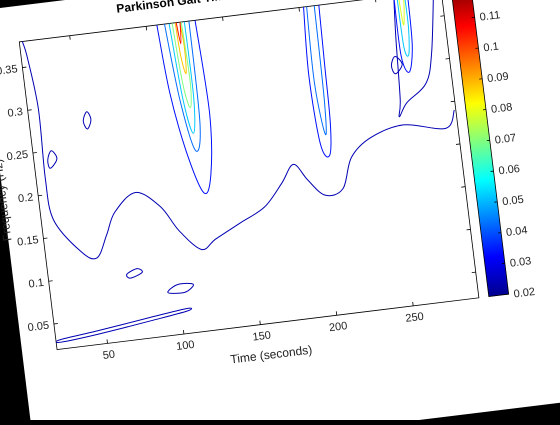 This screenshot has width=560, height=425. I want to click on y-tick-label: 0.3, so click(15, 113).